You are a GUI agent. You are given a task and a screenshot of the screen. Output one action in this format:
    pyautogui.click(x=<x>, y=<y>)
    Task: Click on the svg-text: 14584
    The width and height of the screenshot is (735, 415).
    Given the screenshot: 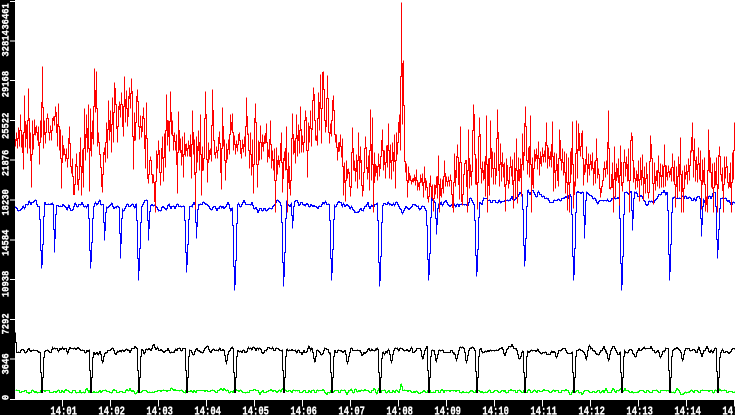 What is the action you would take?
    pyautogui.click(x=7, y=243)
    